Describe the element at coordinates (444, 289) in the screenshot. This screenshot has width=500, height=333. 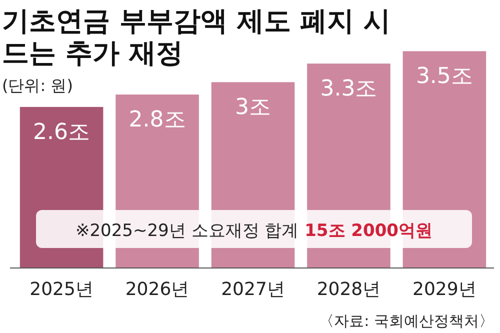
I see `x-tick-label: 2029년` at that location.